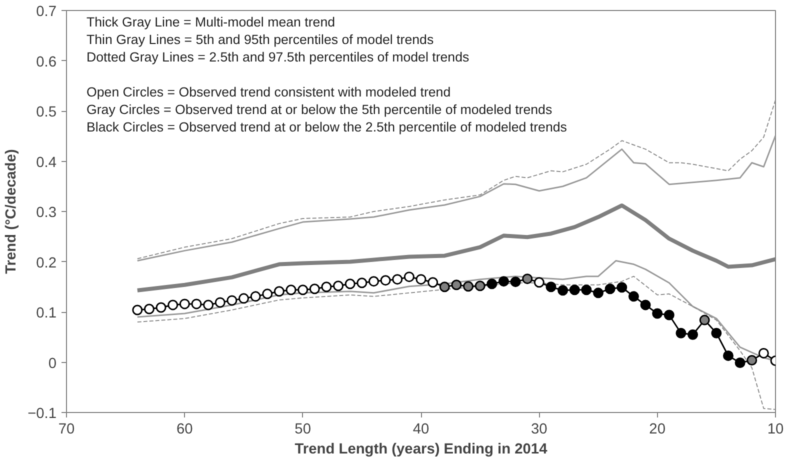 This screenshot has width=787, height=460. What do you see at coordinates (42, 414) in the screenshot?
I see `y-tick-label: −0.1` at bounding box center [42, 414].